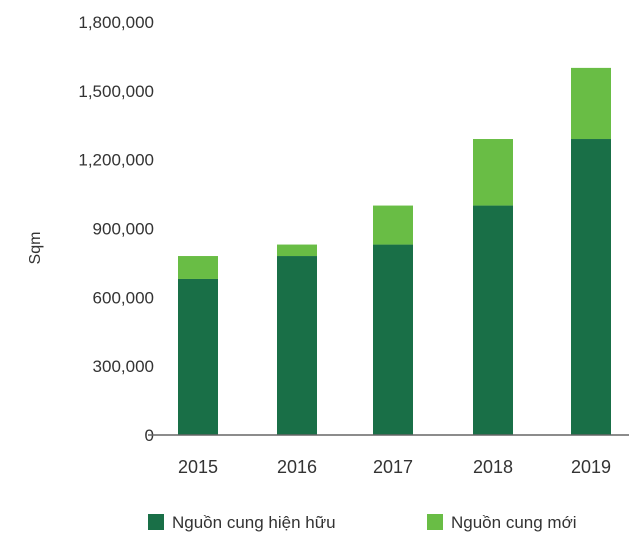 The width and height of the screenshot is (629, 544). What do you see at coordinates (116, 22) in the screenshot?
I see `y-tick-label: 1,800,000` at bounding box center [116, 22].